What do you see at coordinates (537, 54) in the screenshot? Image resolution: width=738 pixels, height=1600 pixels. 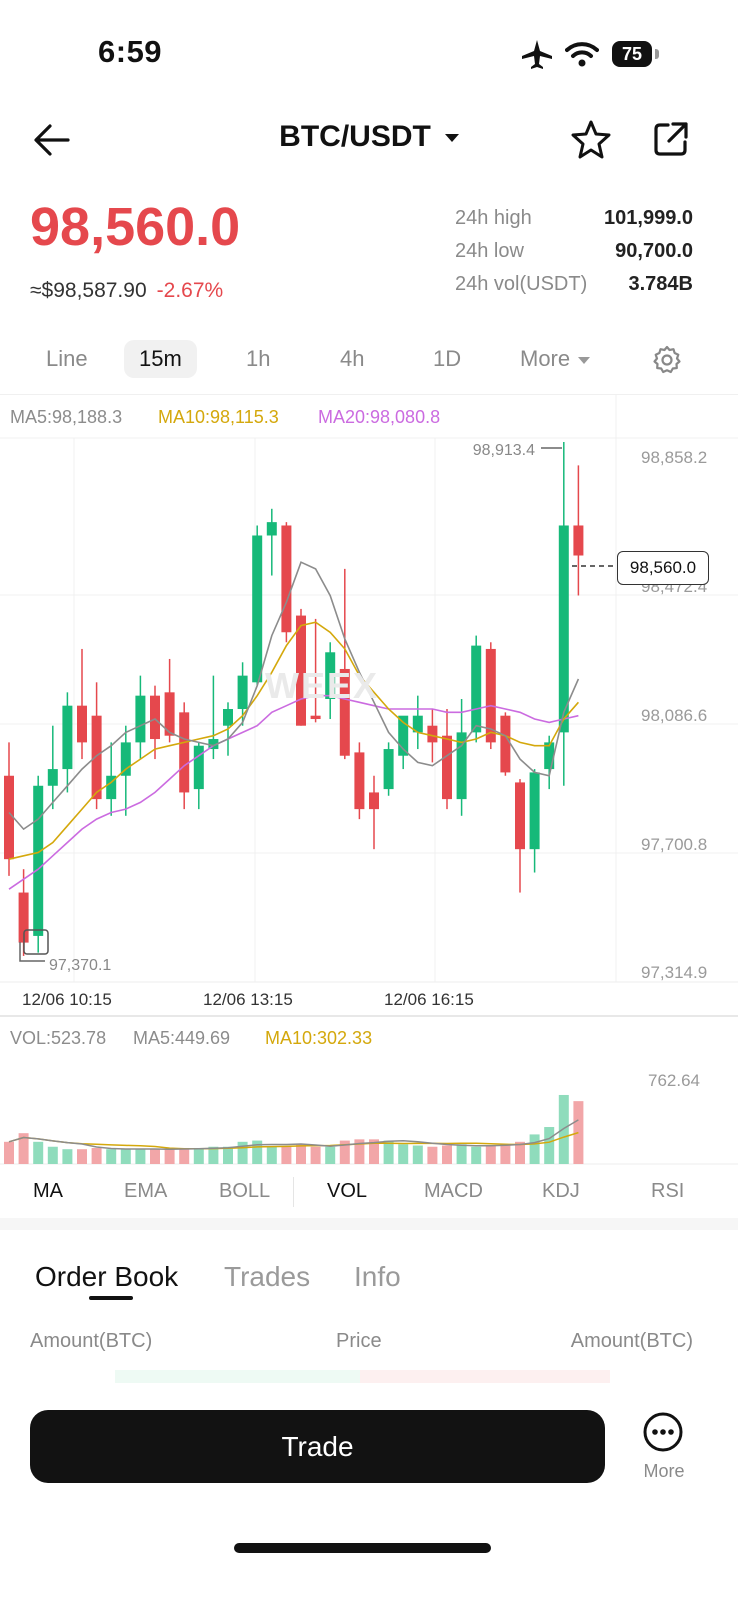 I see `airplane-mode-icon` at bounding box center [537, 54].